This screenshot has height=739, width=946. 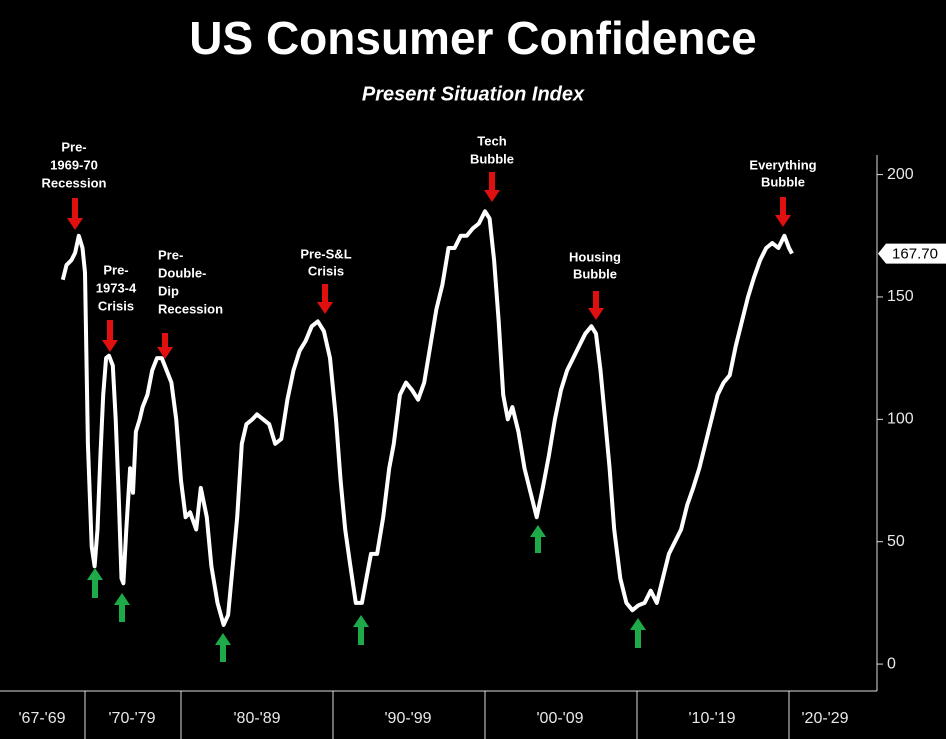 I want to click on y-tick-label: 0, so click(x=891, y=663).